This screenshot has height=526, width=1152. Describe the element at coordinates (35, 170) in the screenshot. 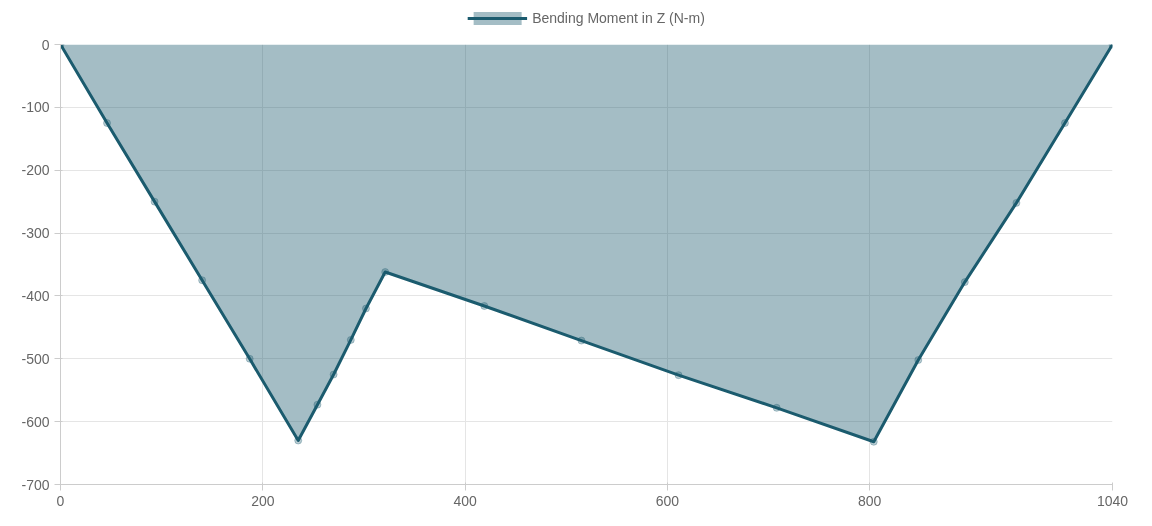

I see `y-tick-label: -200` at that location.